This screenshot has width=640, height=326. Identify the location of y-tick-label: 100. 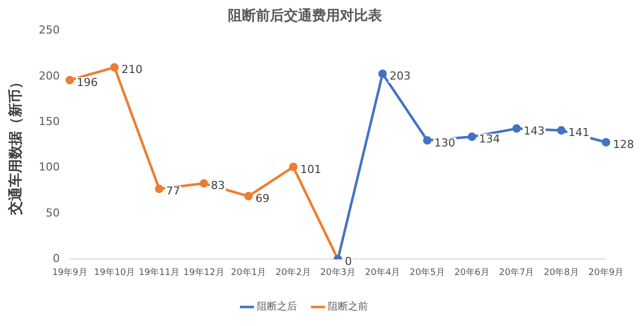
(49, 167).